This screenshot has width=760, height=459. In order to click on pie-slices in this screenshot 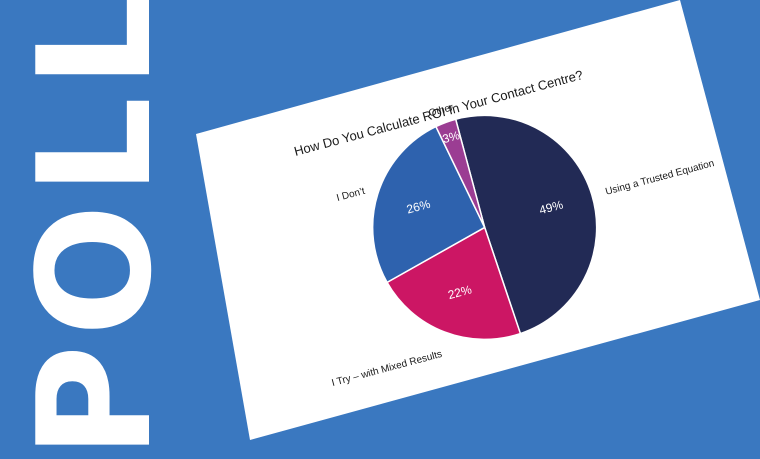, I will do `click(484, 227)`.